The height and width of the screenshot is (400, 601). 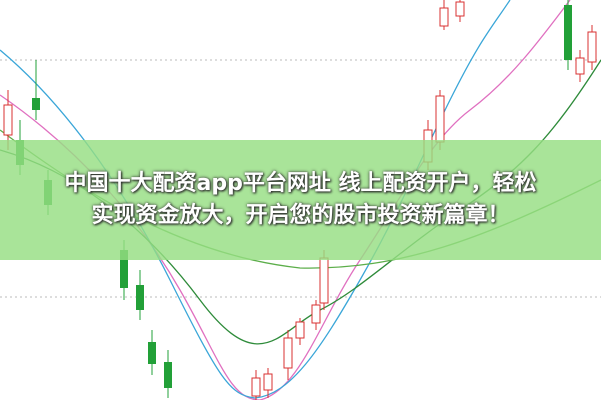 What do you see at coordinates (300, 215) in the screenshot?
I see `banner-text: 实现资金放大，开启您的股市投资新篇章！` at bounding box center [300, 215].